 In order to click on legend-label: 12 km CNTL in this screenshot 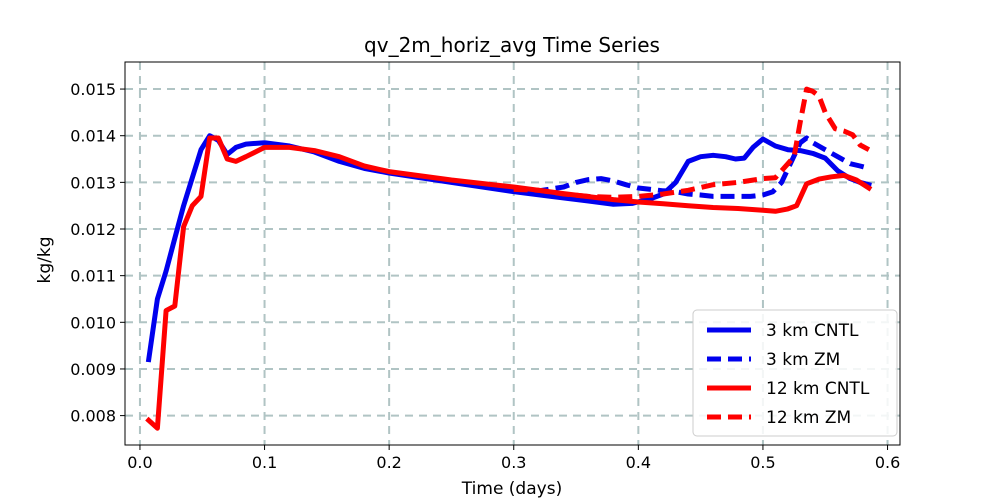, I will do `click(818, 389)`.